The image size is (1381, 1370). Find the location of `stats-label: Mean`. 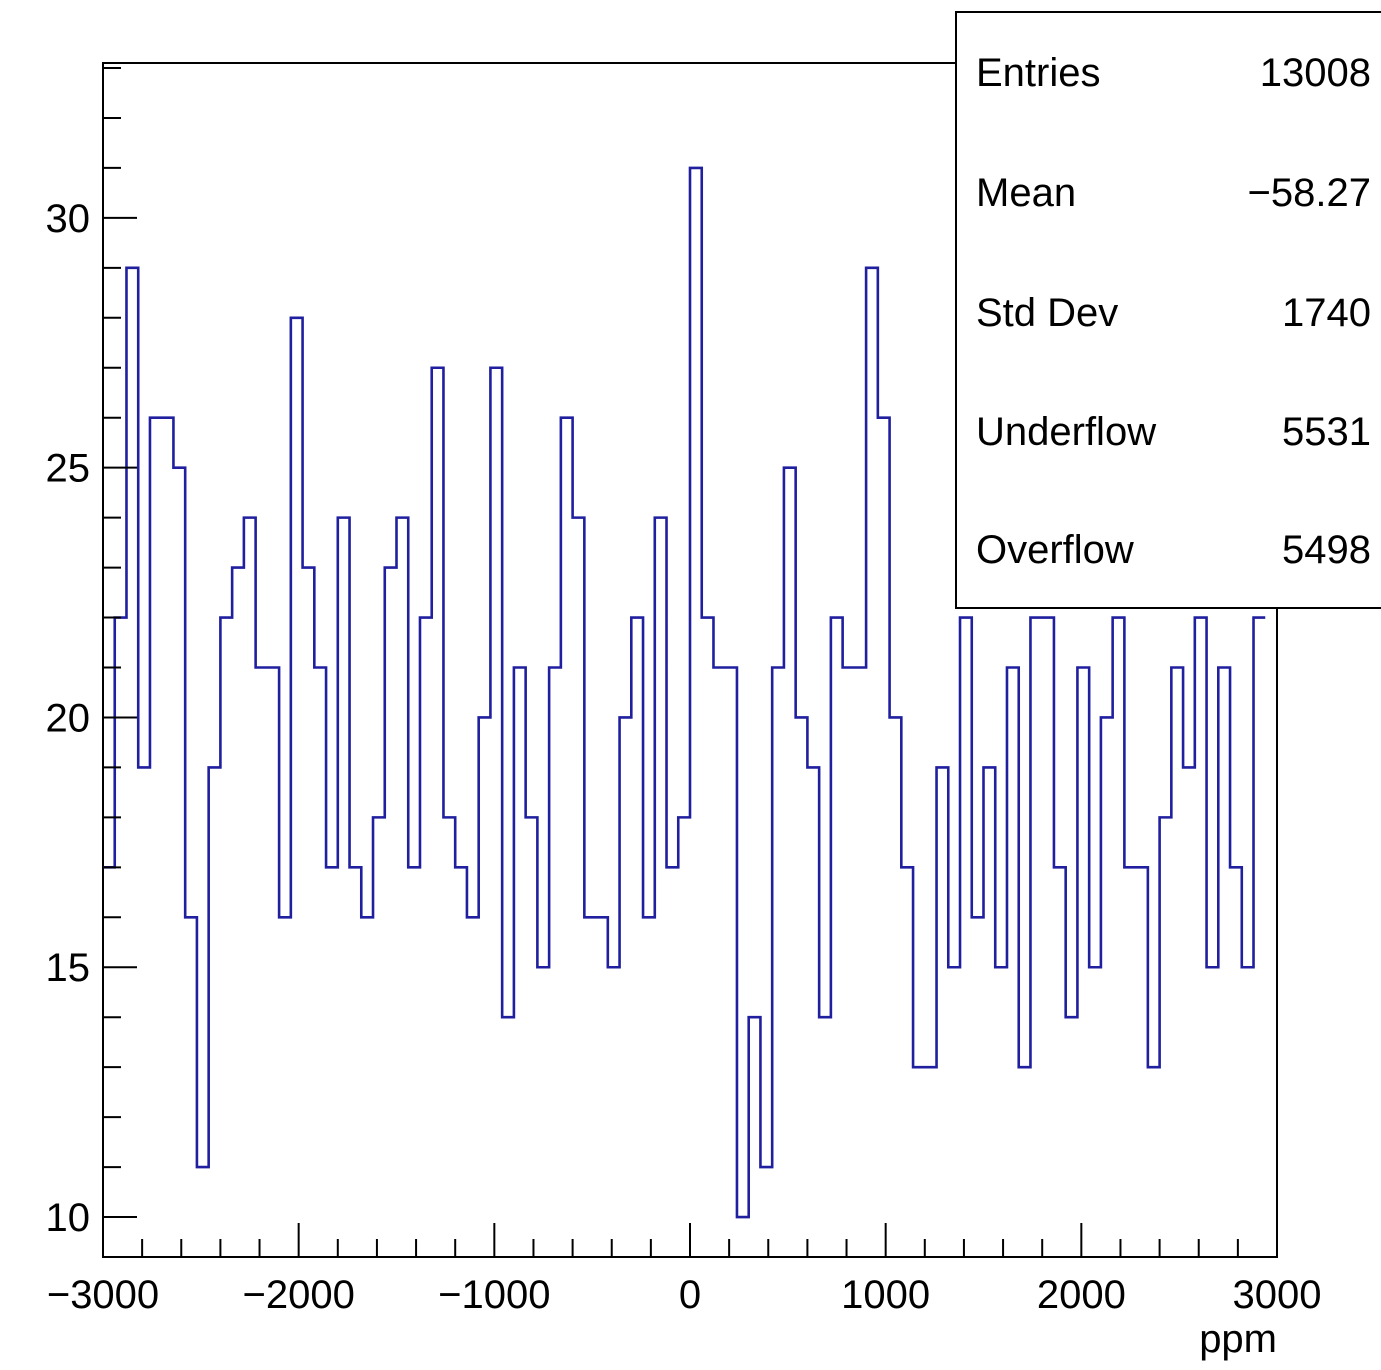

stats-label: Mean is located at coordinates (1026, 193).